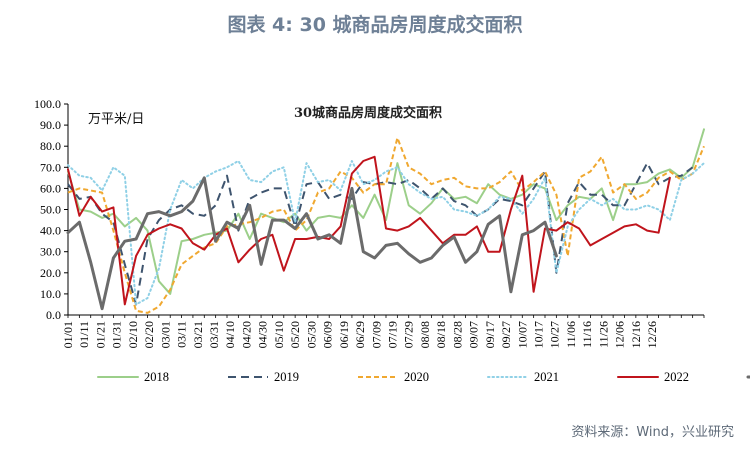 Image resolution: width=750 pixels, height=449 pixels. I want to click on x-tick-label: 09/27, so click(506, 334).